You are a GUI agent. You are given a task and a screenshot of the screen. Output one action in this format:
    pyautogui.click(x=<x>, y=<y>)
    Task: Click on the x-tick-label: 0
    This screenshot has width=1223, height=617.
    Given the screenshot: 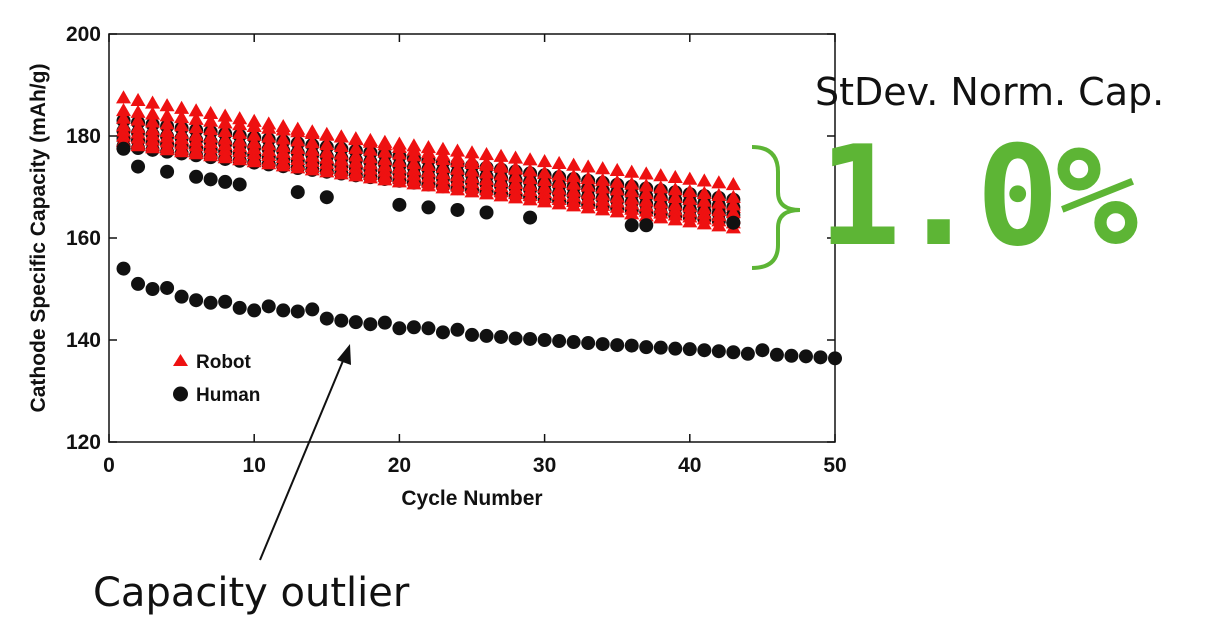 What is the action you would take?
    pyautogui.click(x=109, y=465)
    